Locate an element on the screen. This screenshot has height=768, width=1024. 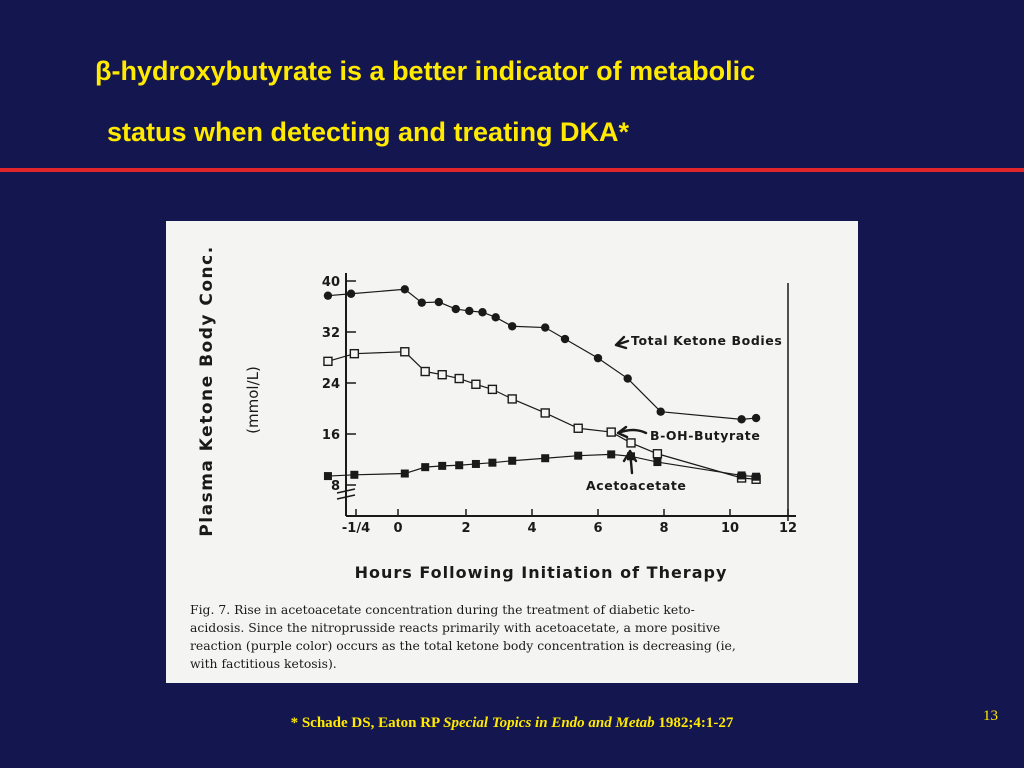
x-axis-title: Hours Following Initiation of Therapy is located at coordinates (541, 572).